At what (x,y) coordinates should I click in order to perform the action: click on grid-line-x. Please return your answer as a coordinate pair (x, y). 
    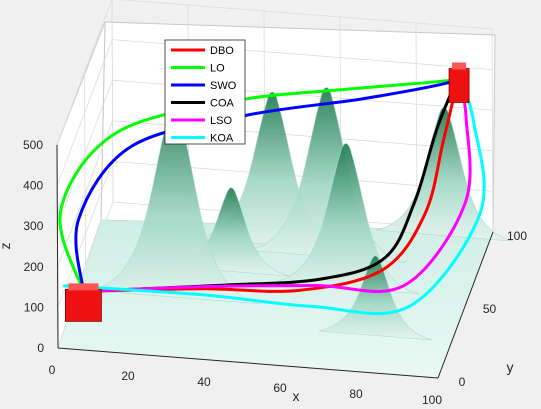
    Looking at the image, I should click on (492, 130).